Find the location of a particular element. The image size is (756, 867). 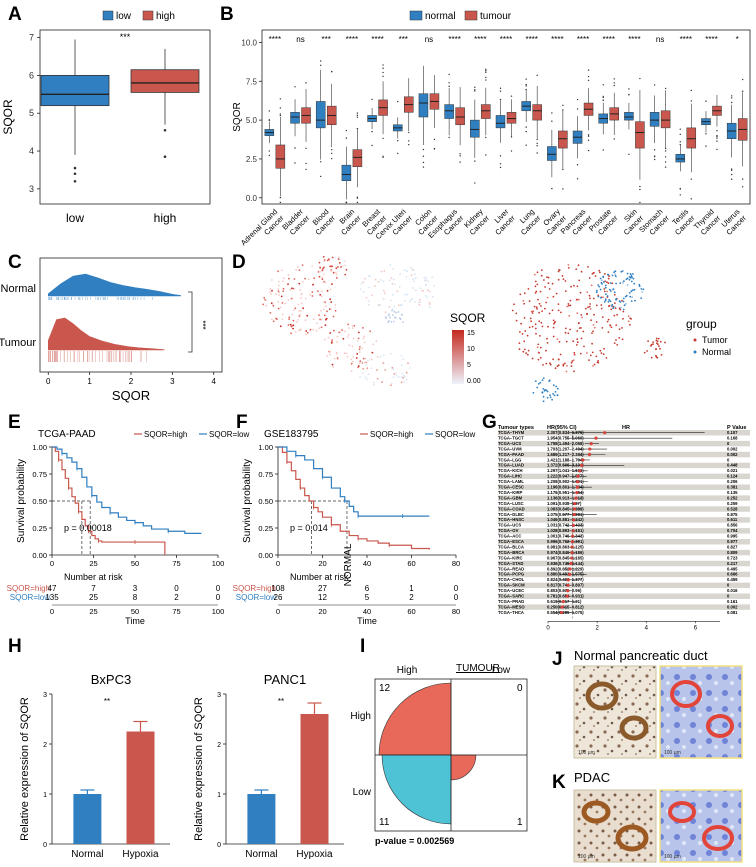

bar-normal is located at coordinates (261, 819).